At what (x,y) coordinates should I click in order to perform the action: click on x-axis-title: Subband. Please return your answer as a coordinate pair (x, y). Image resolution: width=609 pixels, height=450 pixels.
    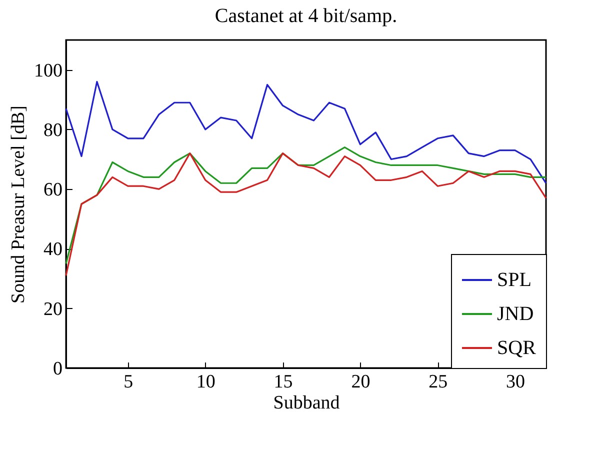
    Looking at the image, I should click on (306, 403).